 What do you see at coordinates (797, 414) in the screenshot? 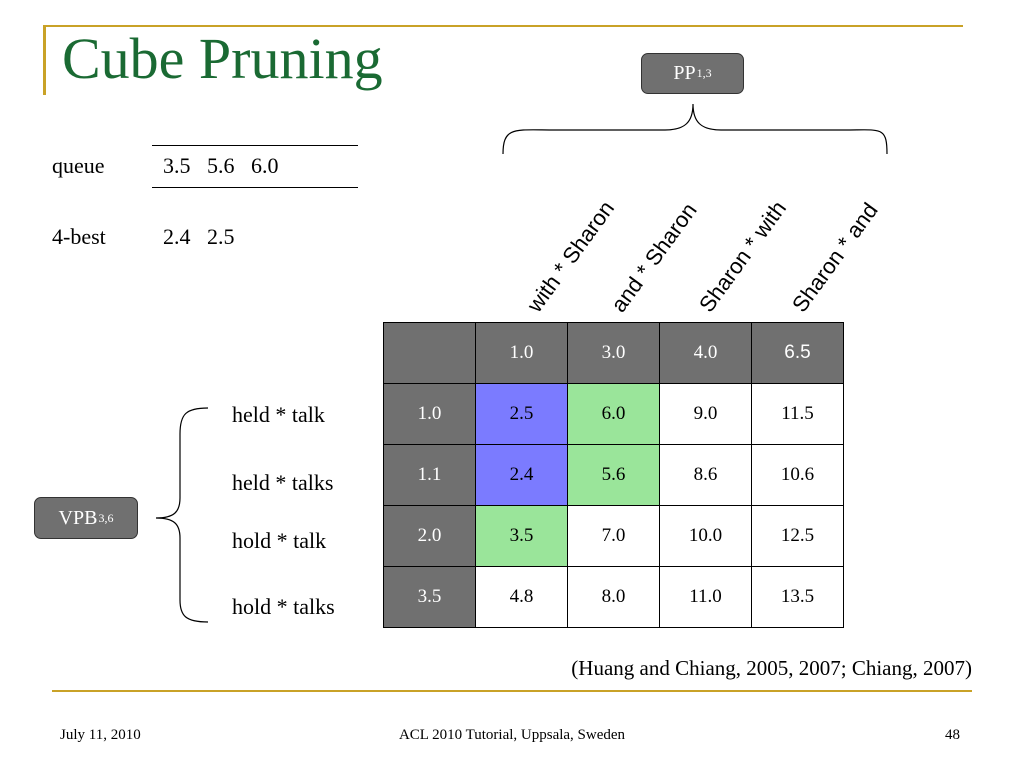
I see `grid-cell: 11.5` at bounding box center [797, 414].